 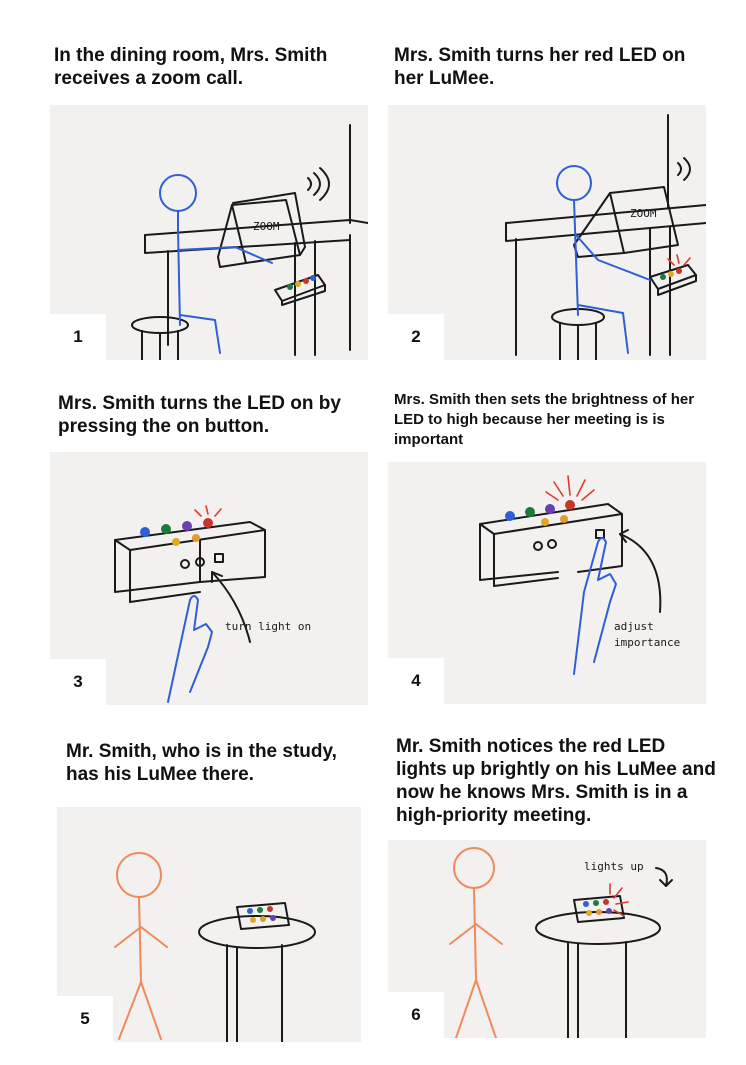 I want to click on adjust-label: adjust, so click(x=634, y=626).